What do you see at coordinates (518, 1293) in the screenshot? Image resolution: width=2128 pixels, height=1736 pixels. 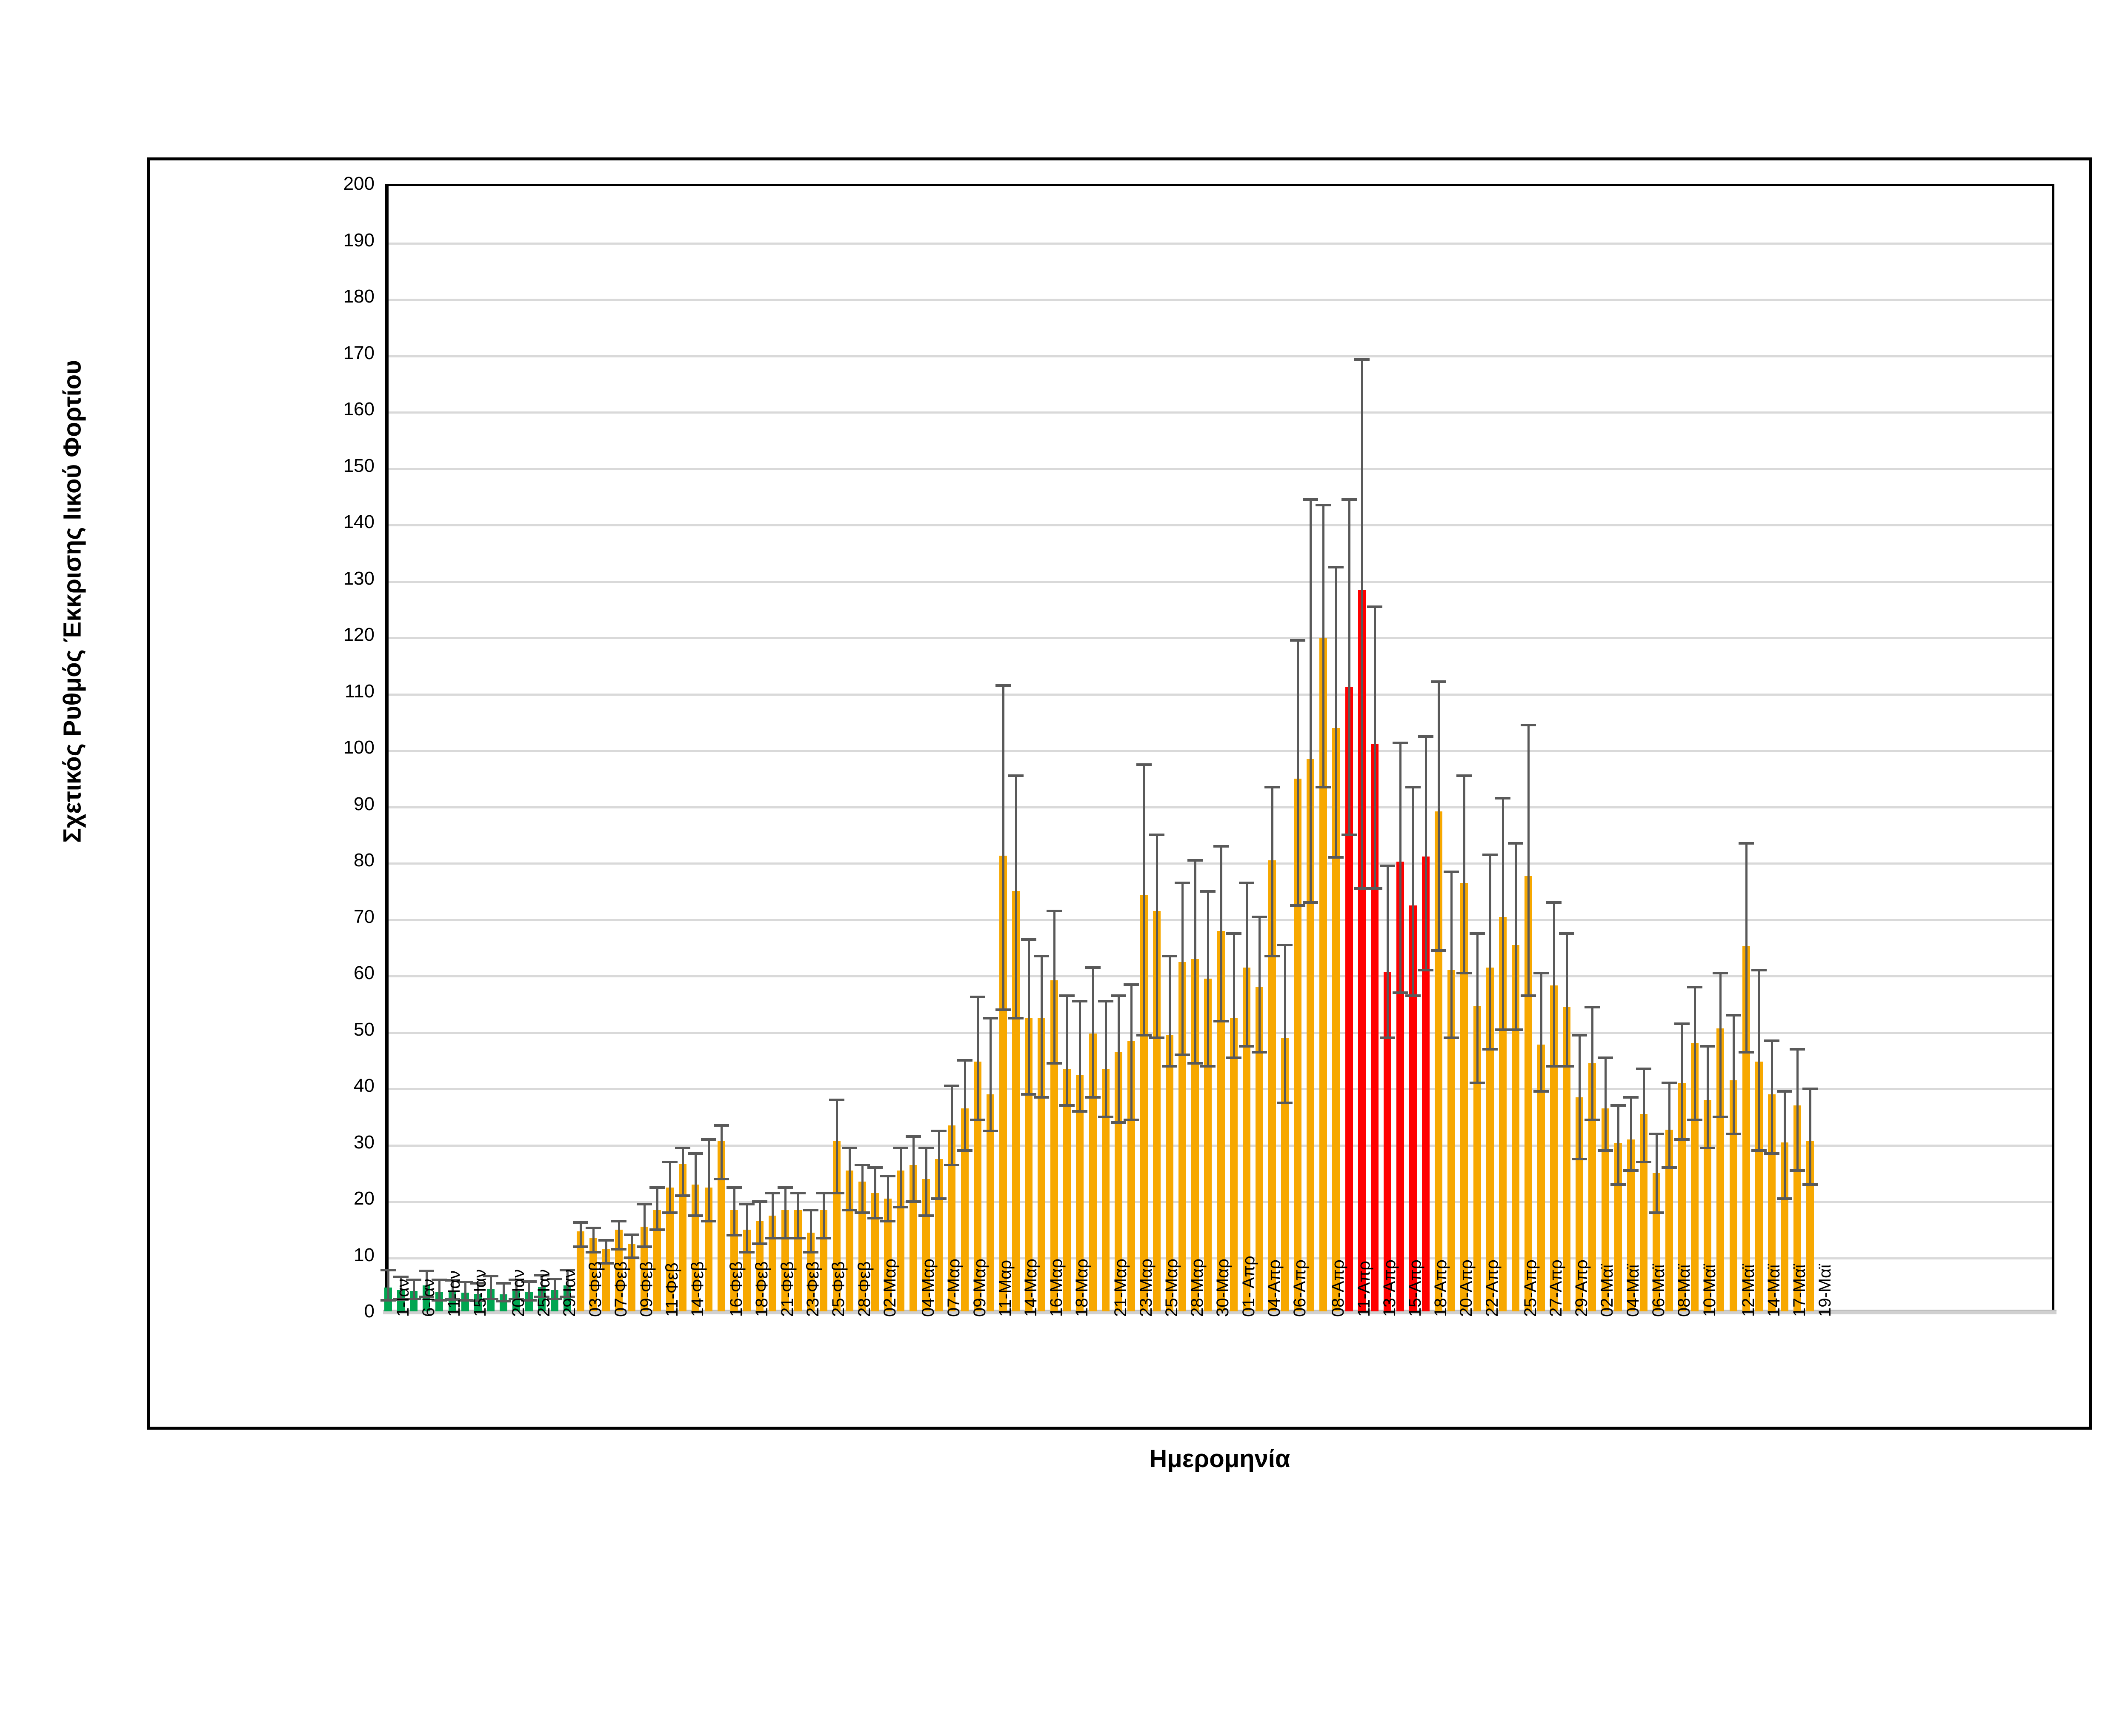 I see `x-axis-tick-label: 20-Ιαν` at bounding box center [518, 1293].